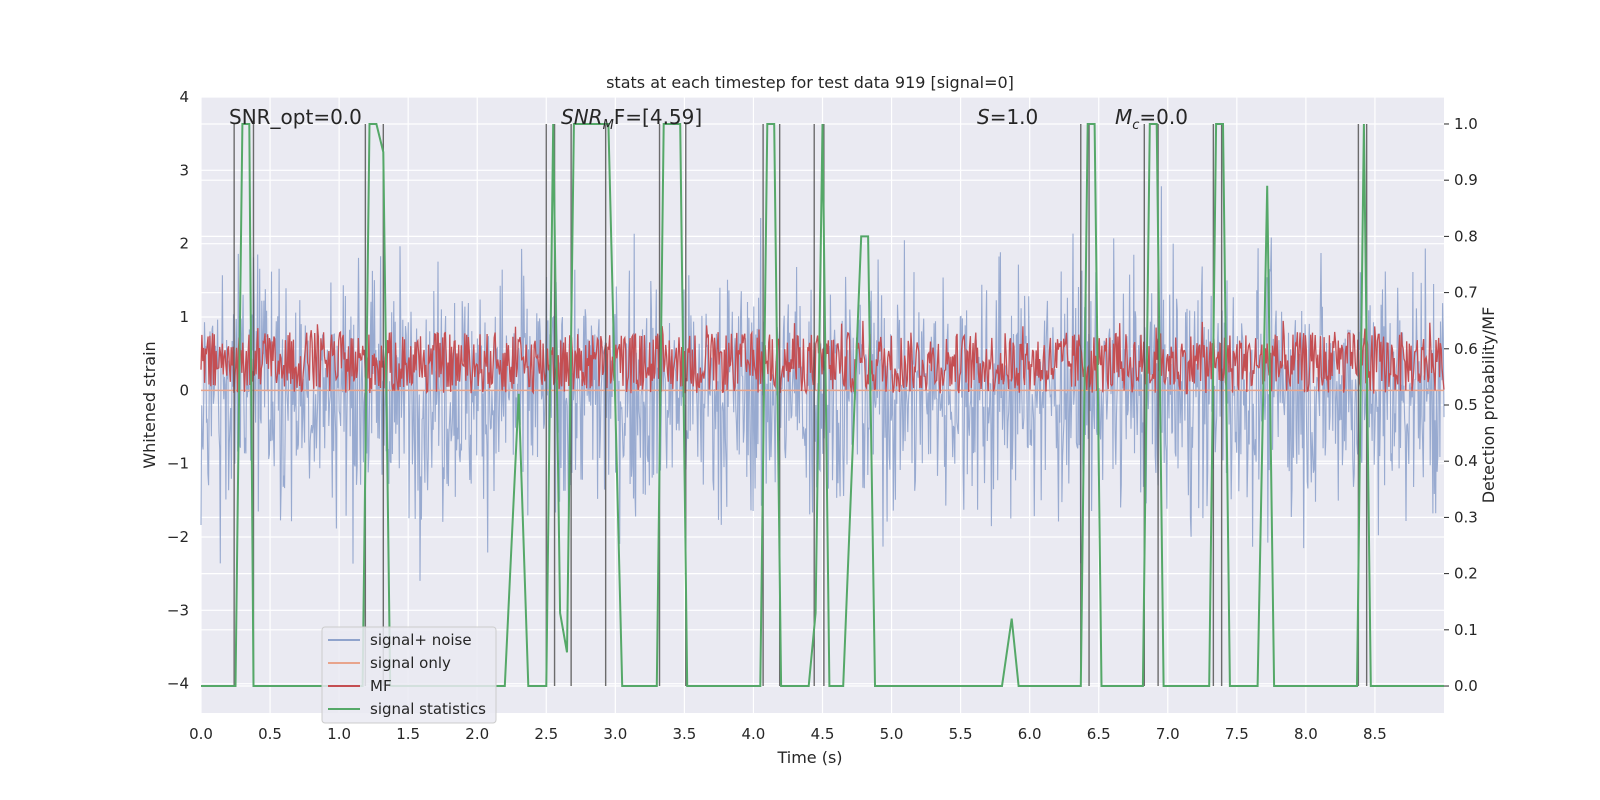 The width and height of the screenshot is (1600, 800). I want to click on snr-mf-annotation: SNRMF=[4.59], so click(631, 119).